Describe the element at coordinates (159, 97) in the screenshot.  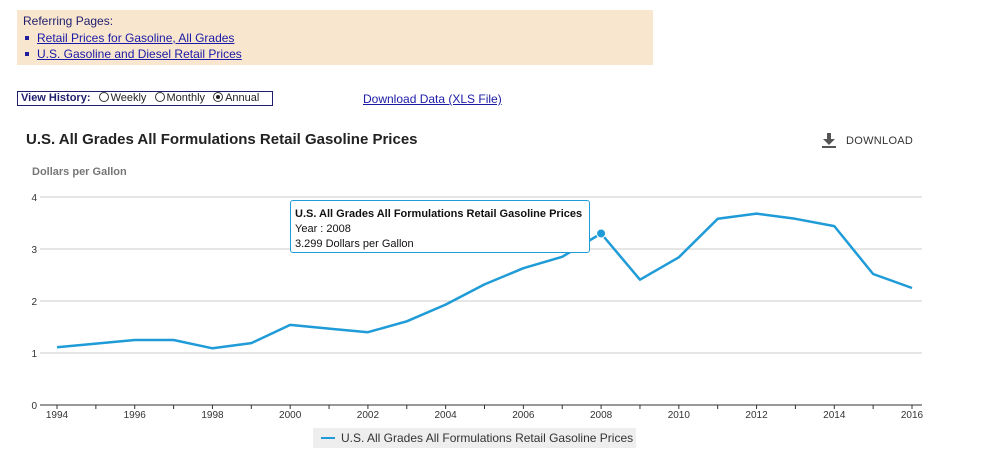
I see `monthly-radio` at that location.